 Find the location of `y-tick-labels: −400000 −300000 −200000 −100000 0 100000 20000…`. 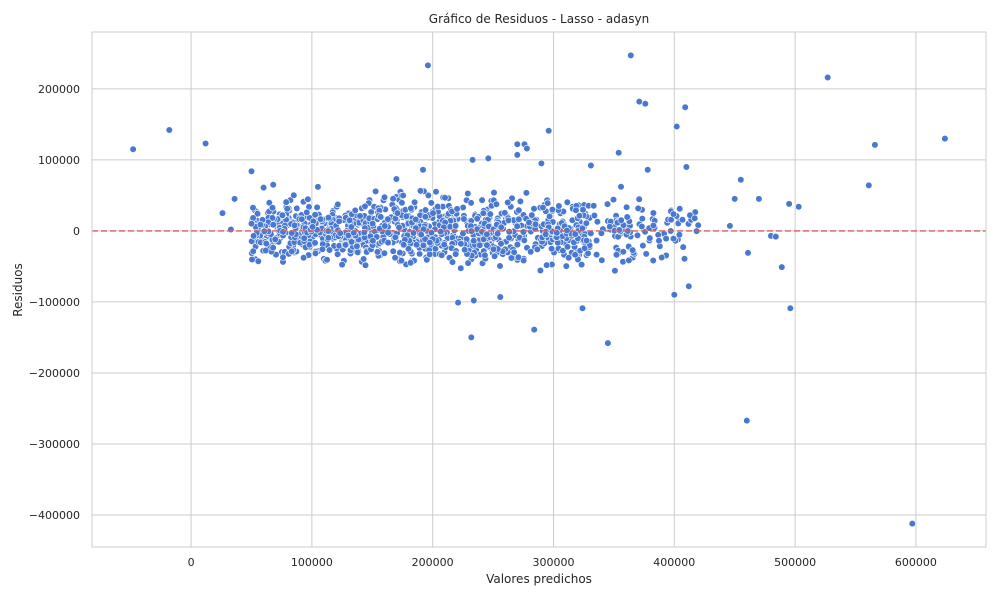

y-tick-labels: −400000 −300000 −200000 −100000 0 100000 20000… is located at coordinates (54, 302).